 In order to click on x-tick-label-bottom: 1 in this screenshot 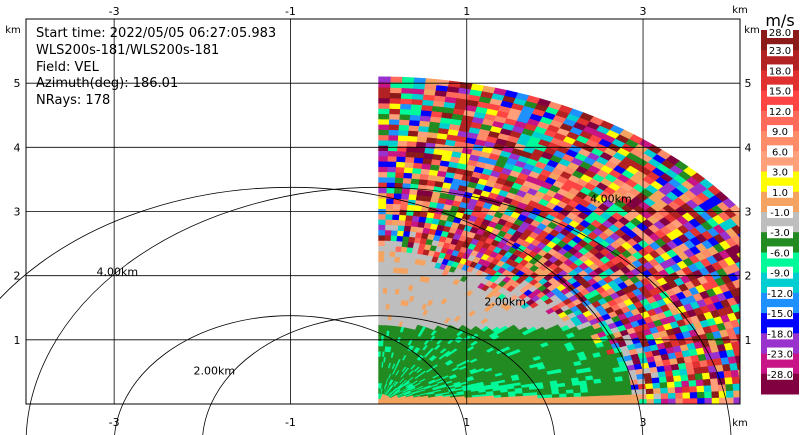, I will do `click(466, 422)`.